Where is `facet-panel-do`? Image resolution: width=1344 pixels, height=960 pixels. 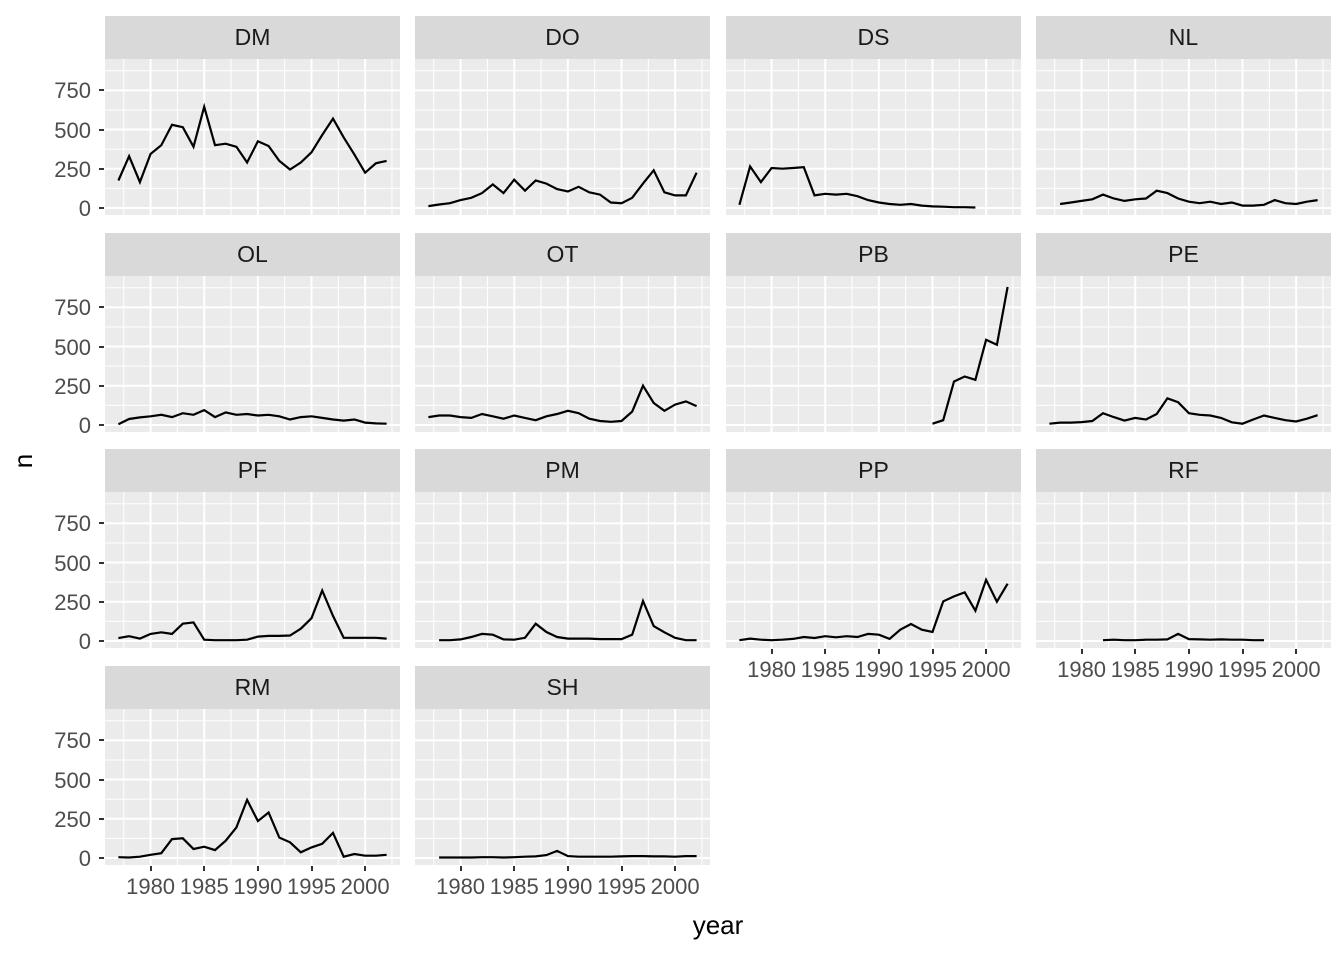 facet-panel-do is located at coordinates (562, 137).